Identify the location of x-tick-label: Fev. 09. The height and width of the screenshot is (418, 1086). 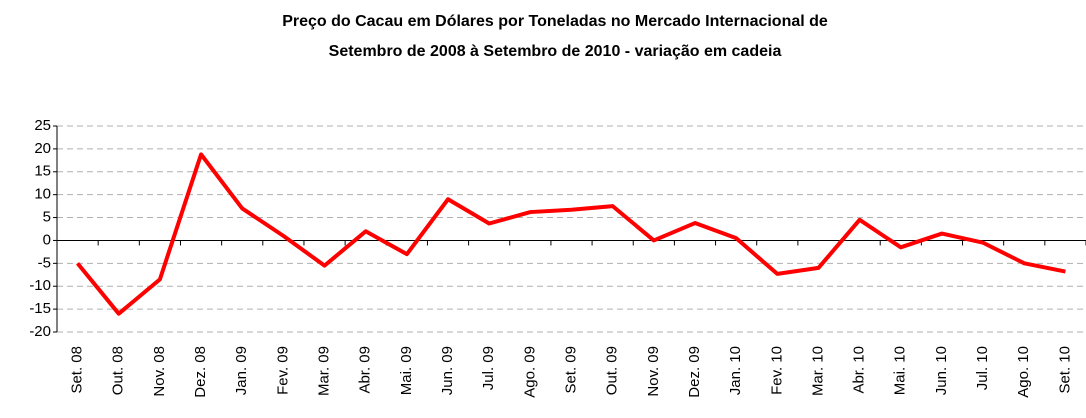
(282, 370).